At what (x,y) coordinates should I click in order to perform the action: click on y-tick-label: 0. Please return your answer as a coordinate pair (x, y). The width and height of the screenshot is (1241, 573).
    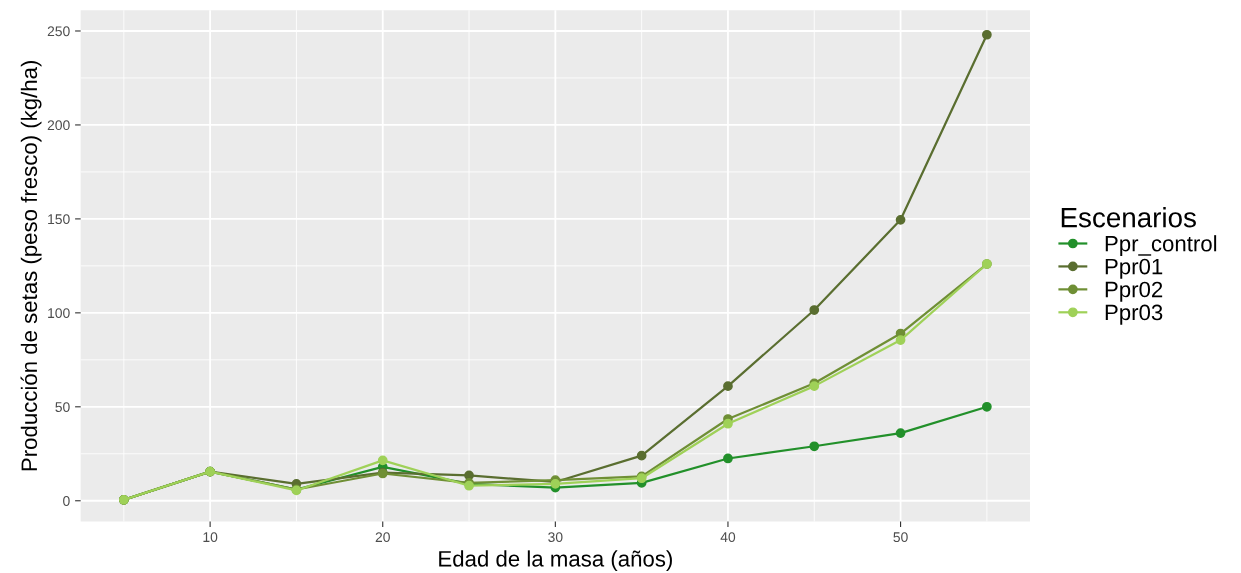
    Looking at the image, I should click on (66, 501).